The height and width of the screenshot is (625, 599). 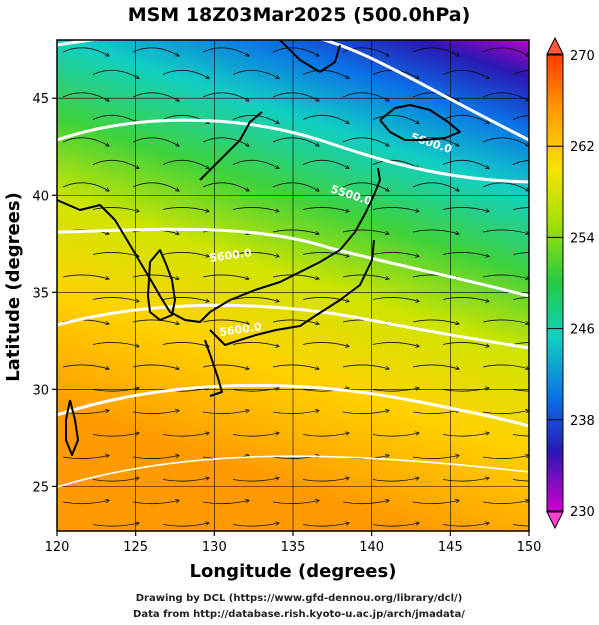 What do you see at coordinates (582, 330) in the screenshot?
I see `colorbar-tick-label: 246` at bounding box center [582, 330].